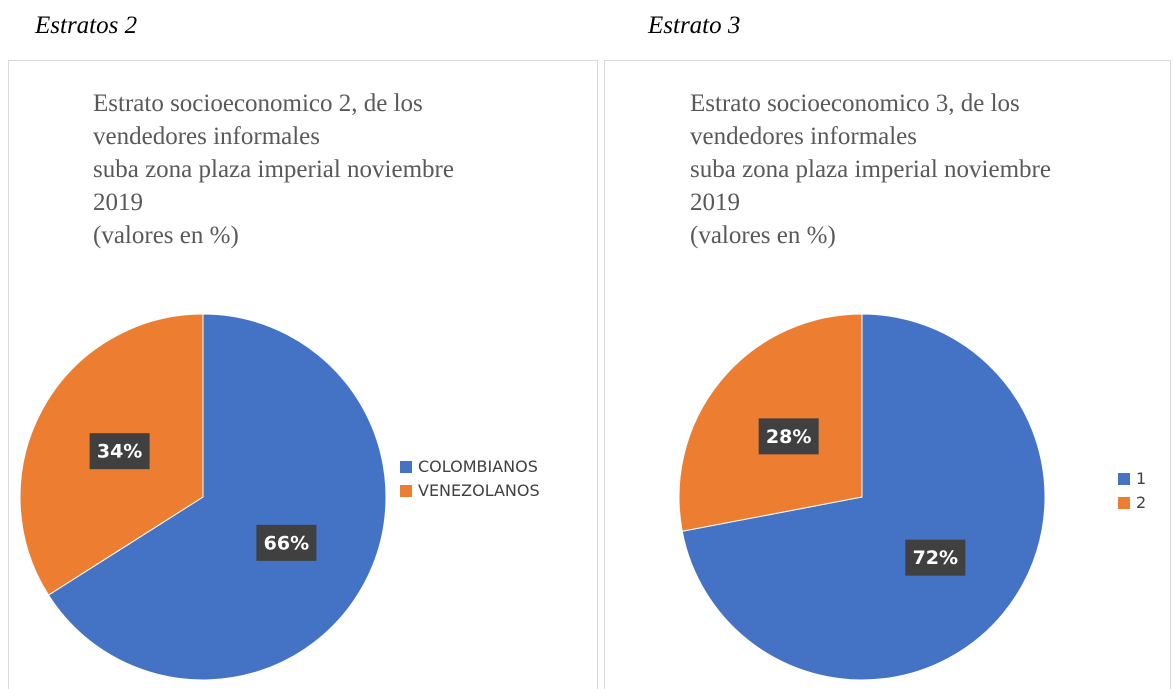 This screenshot has width=1173, height=689. Describe the element at coordinates (1141, 478) in the screenshot. I see `legend-label: 1` at that location.